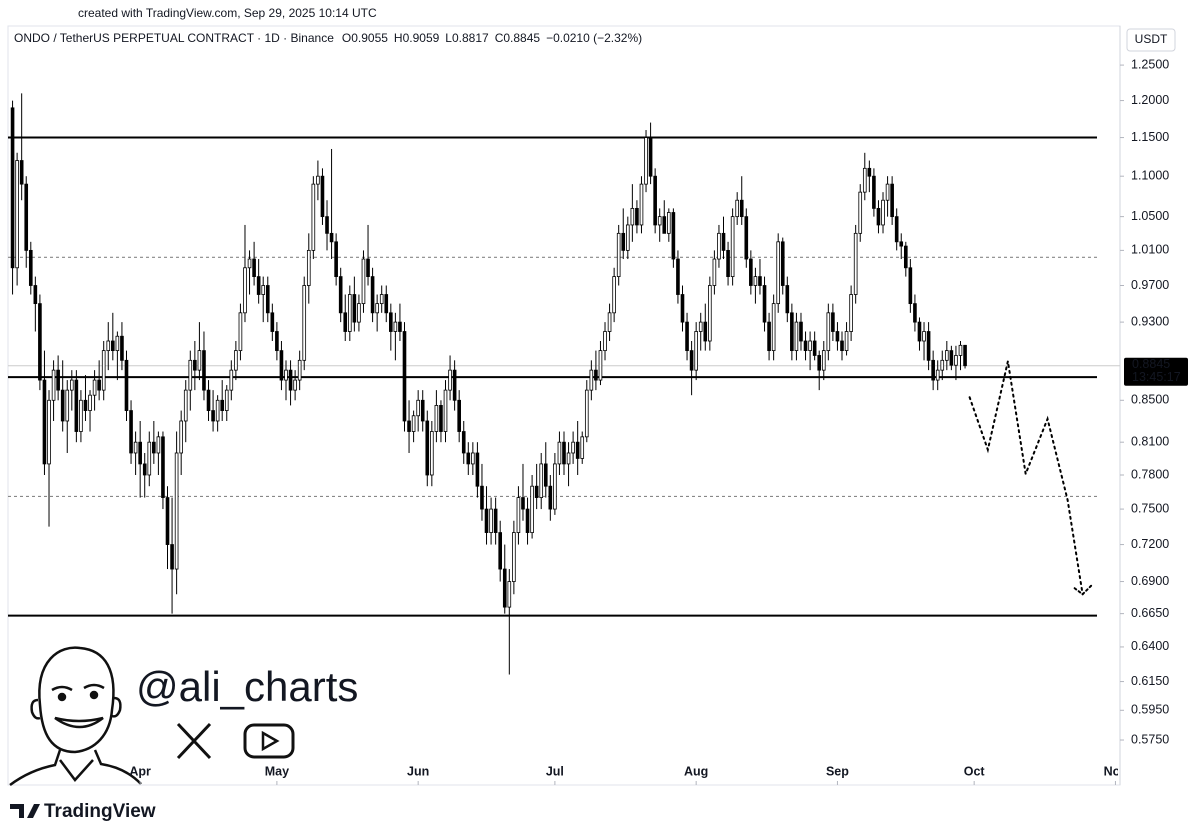 Image resolution: width=1200 pixels, height=839 pixels. Describe the element at coordinates (1150, 581) in the screenshot. I see `y-tick-label: 0.6900` at that location.